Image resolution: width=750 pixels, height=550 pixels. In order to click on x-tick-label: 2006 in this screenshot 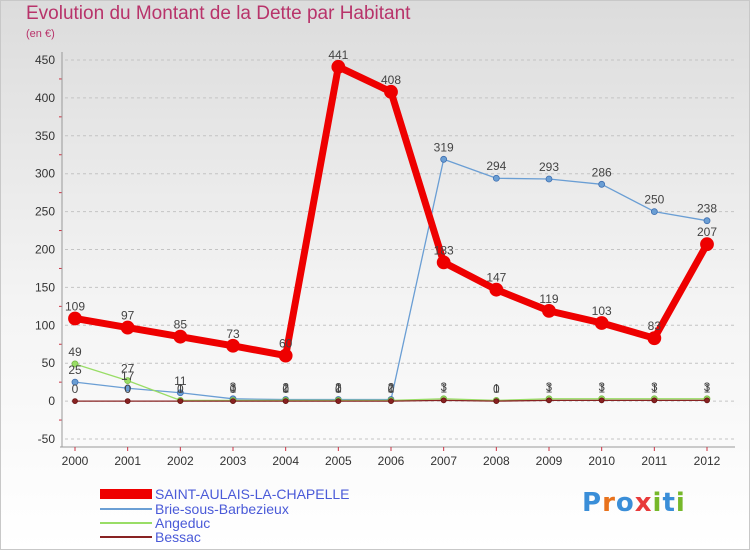, I will do `click(391, 461)`.